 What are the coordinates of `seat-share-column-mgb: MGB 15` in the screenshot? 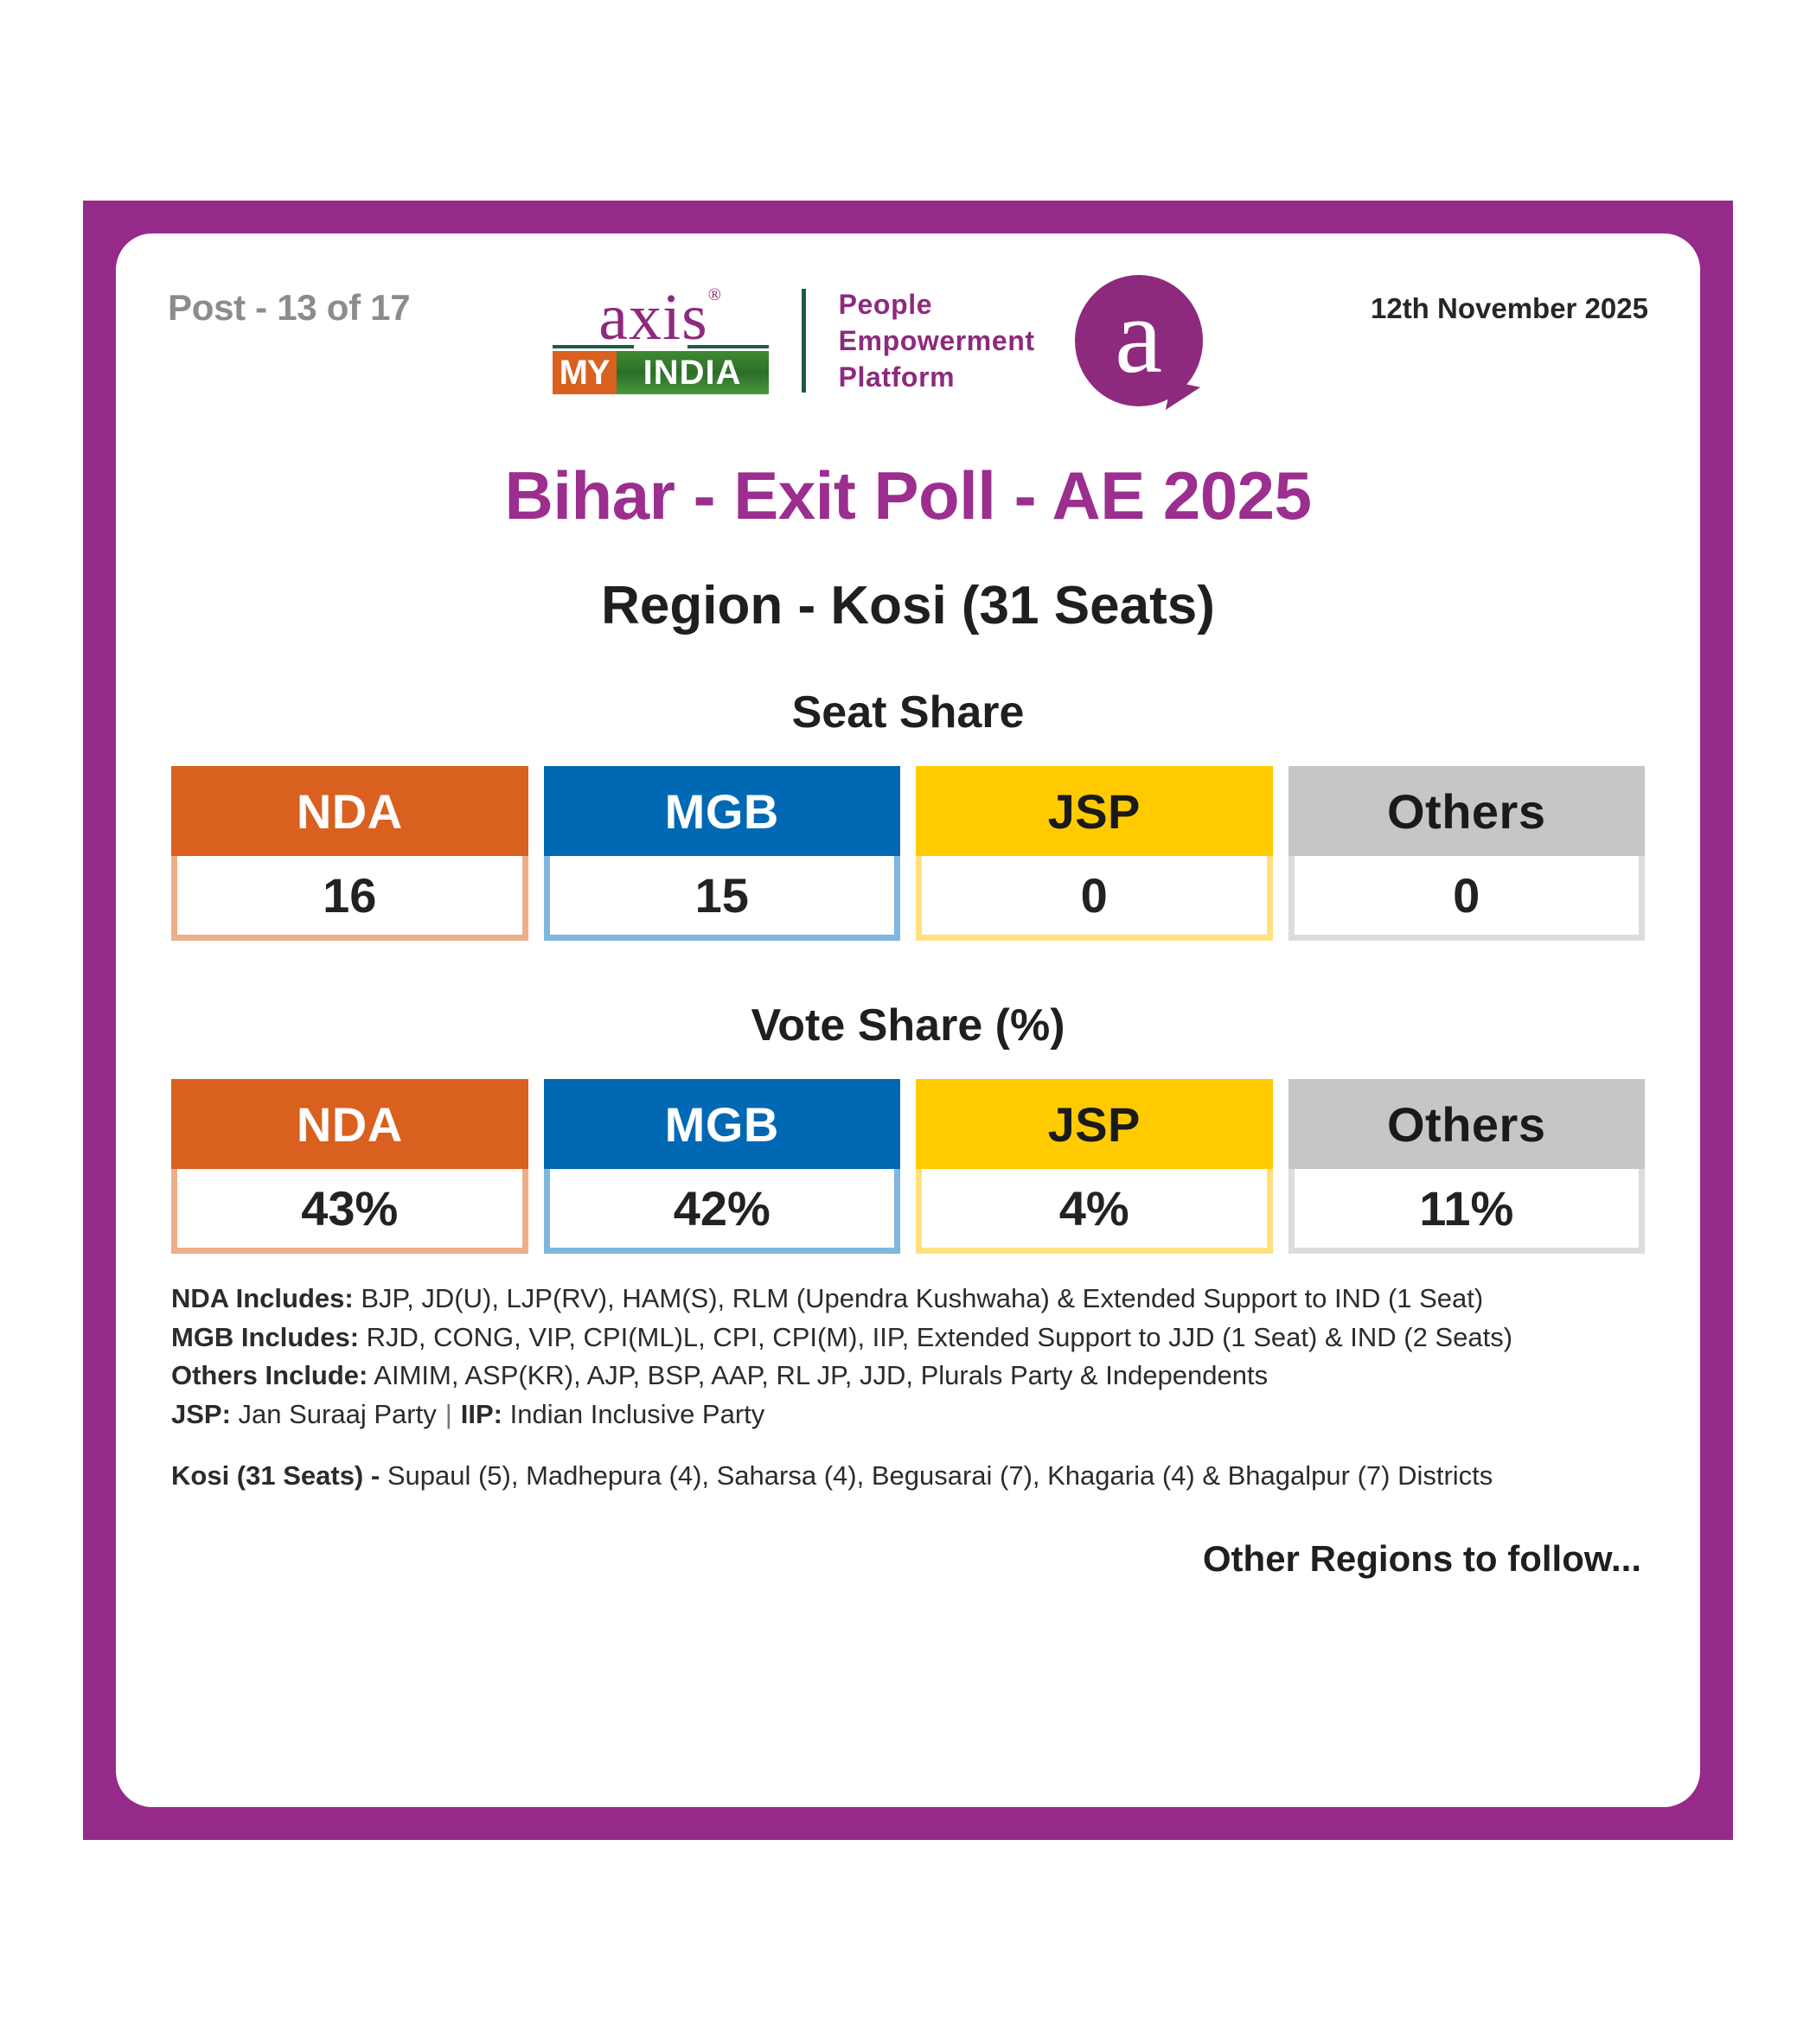 It's located at (721, 853).